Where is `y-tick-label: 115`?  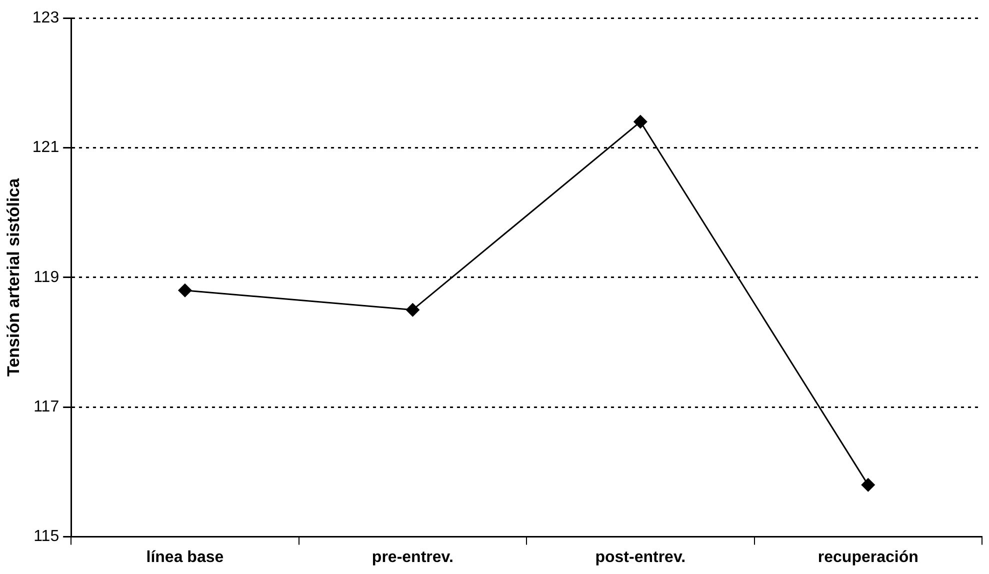 y-tick-label: 115 is located at coordinates (47, 537).